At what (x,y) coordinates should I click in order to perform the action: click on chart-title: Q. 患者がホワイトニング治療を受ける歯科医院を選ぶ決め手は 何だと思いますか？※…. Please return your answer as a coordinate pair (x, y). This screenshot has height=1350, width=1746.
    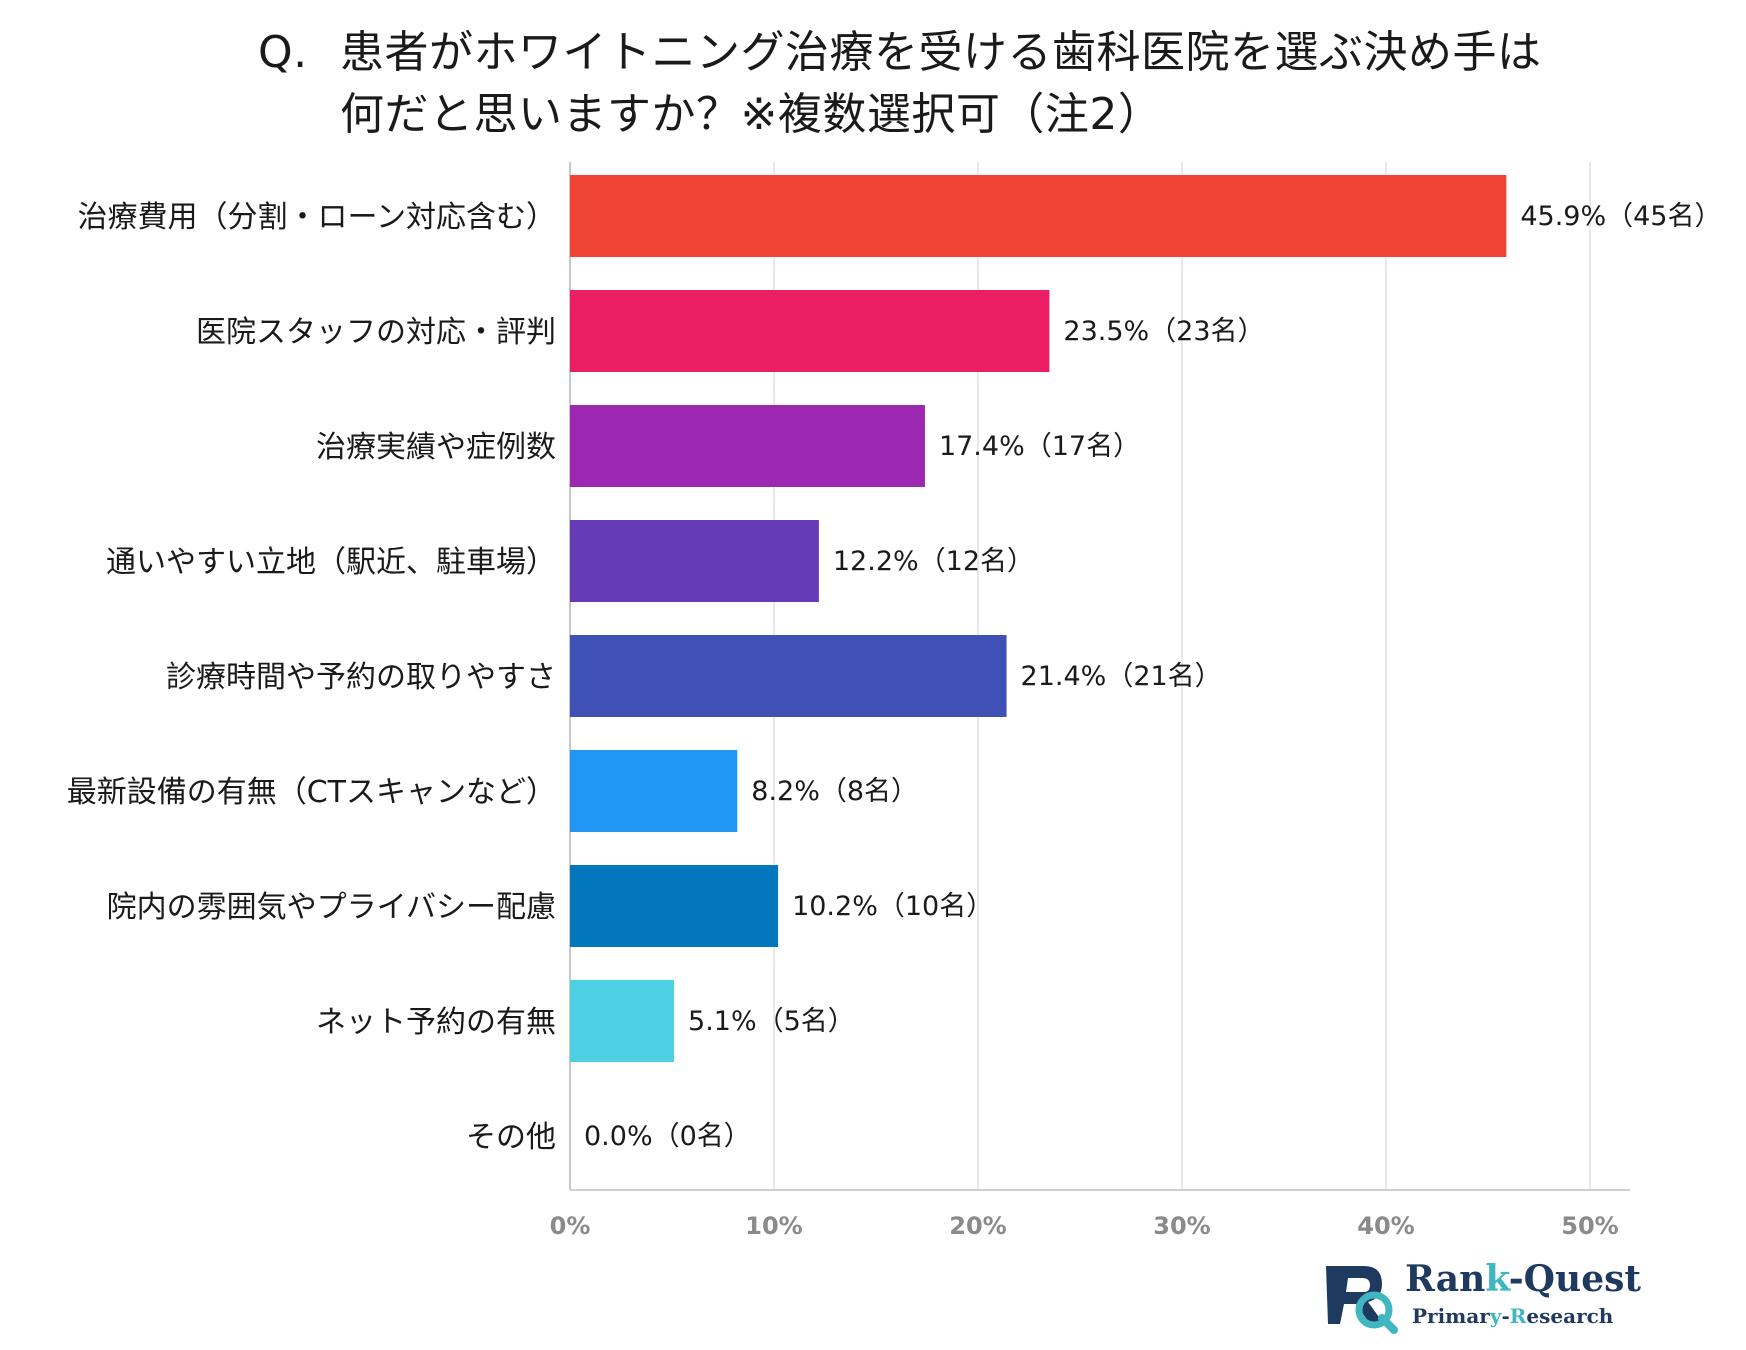
    Looking at the image, I should click on (988, 84).